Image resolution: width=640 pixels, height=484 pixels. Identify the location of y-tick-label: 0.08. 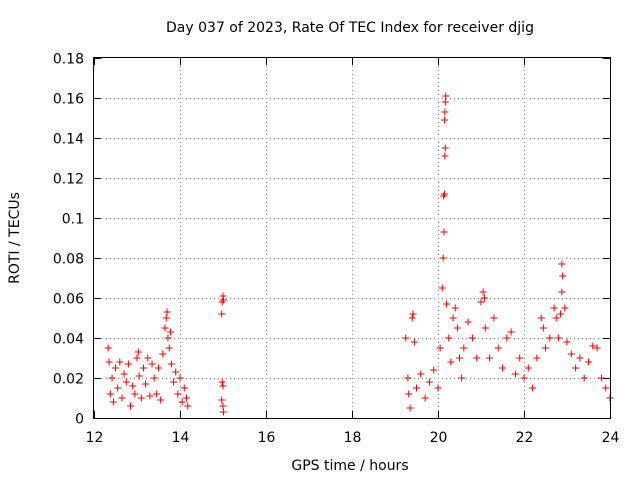
(68, 260).